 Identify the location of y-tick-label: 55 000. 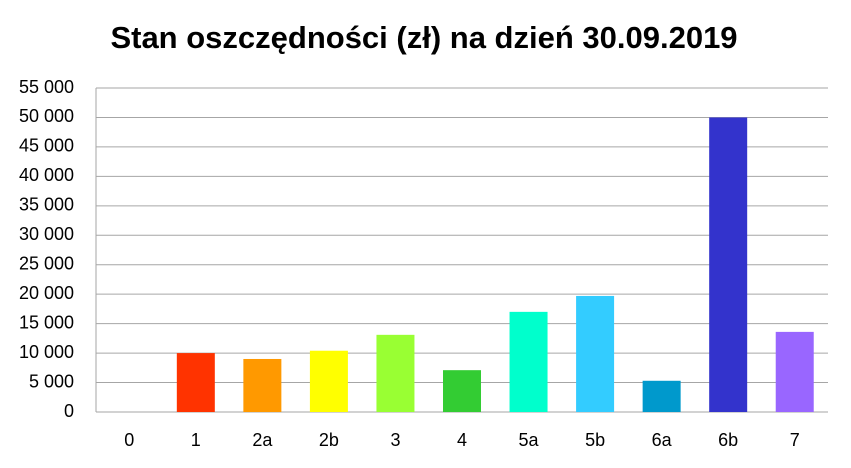
(46, 87).